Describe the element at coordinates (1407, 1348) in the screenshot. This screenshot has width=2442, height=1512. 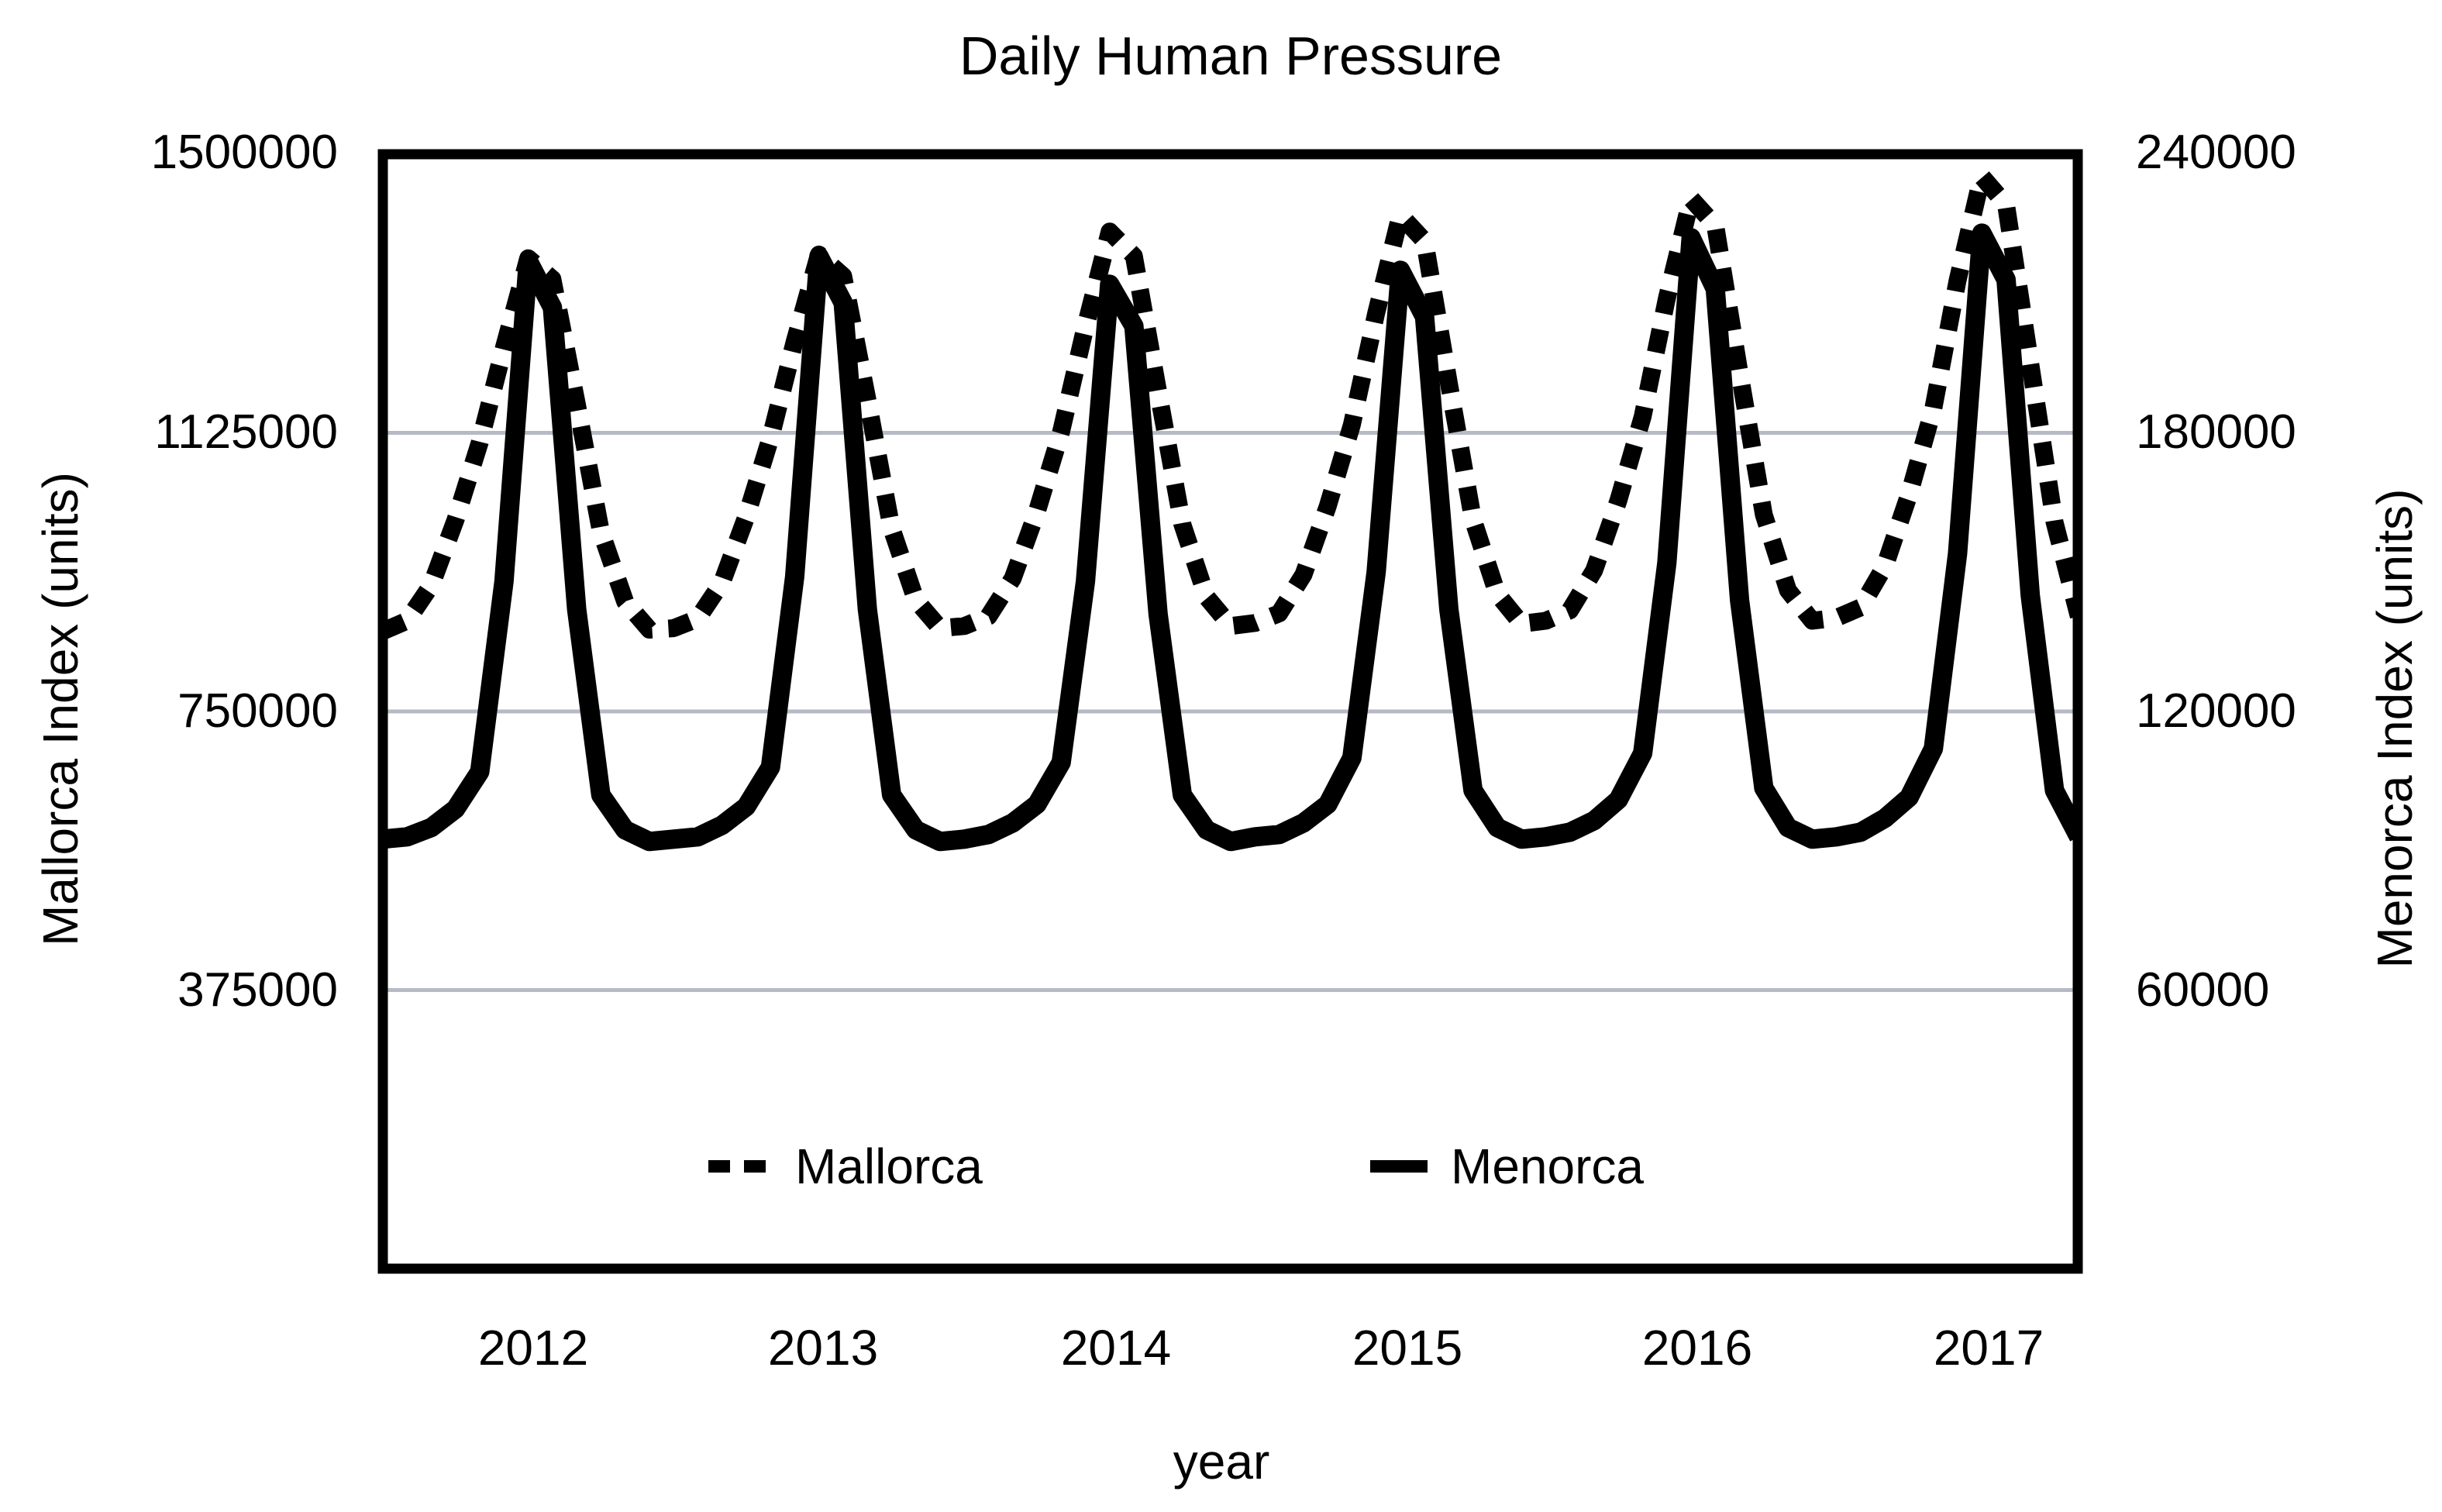
I see `x-axis-tick-2015: 2015` at that location.